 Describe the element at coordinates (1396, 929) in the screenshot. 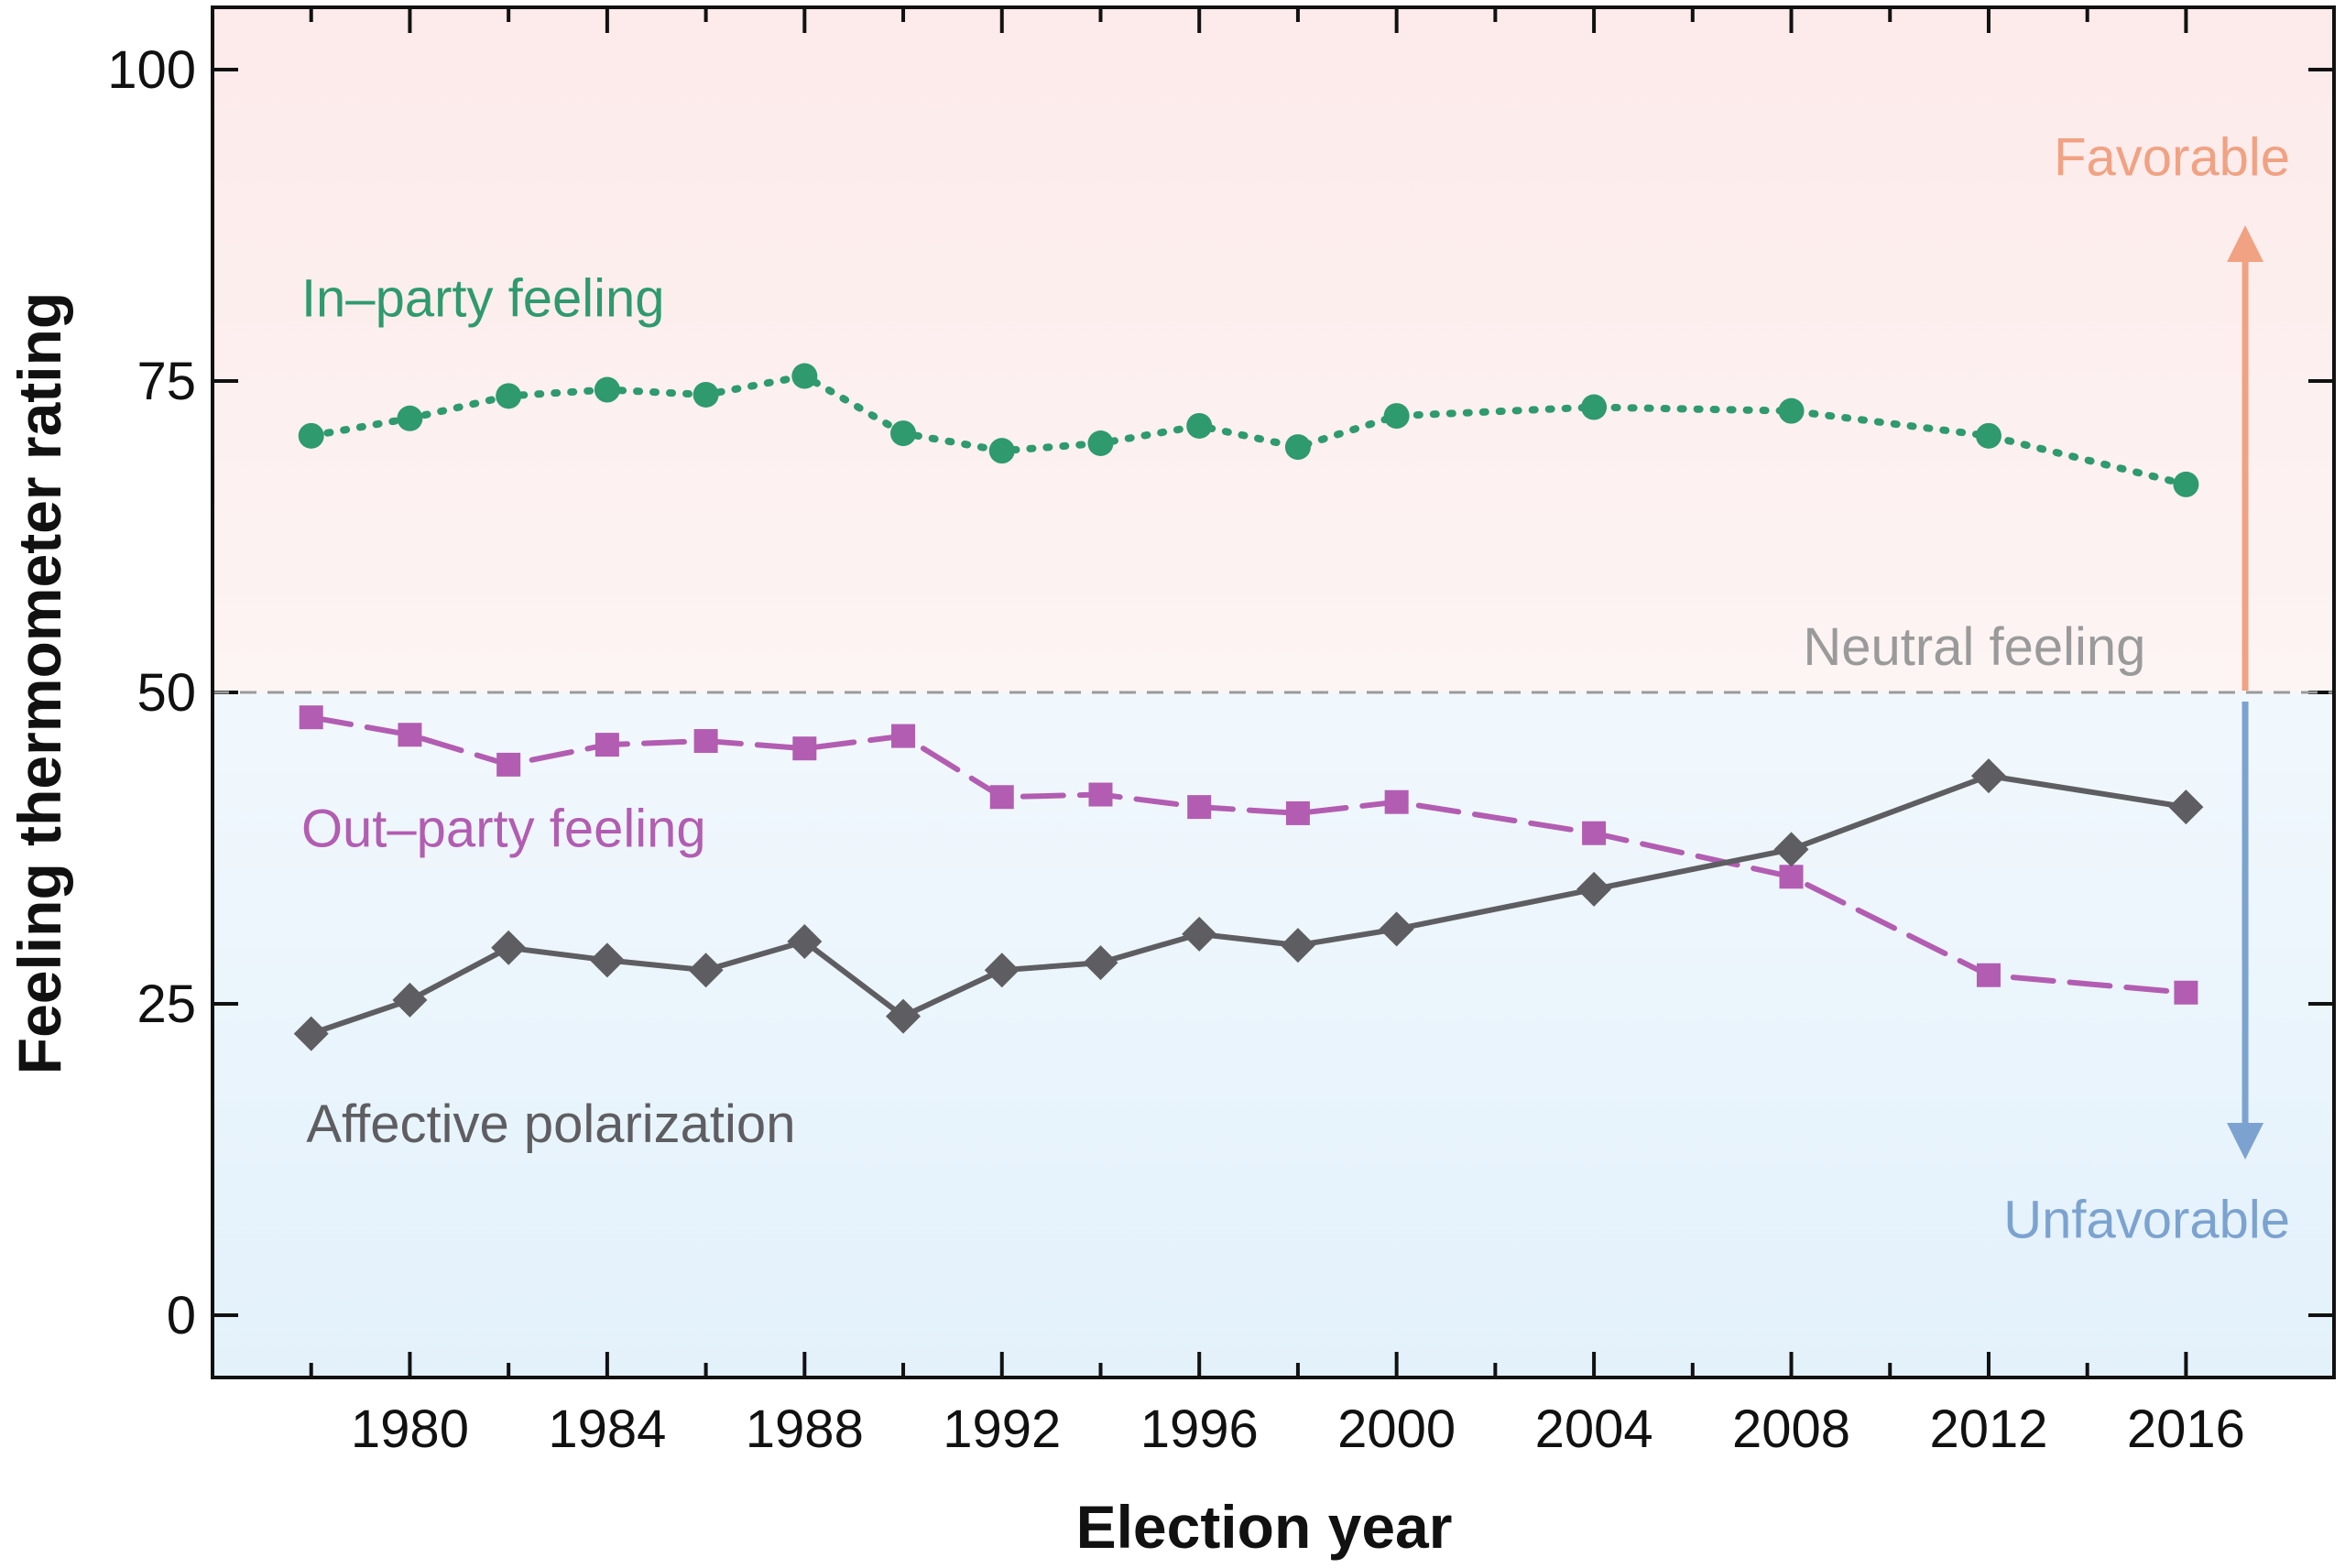

I see `point-s2-2000` at that location.